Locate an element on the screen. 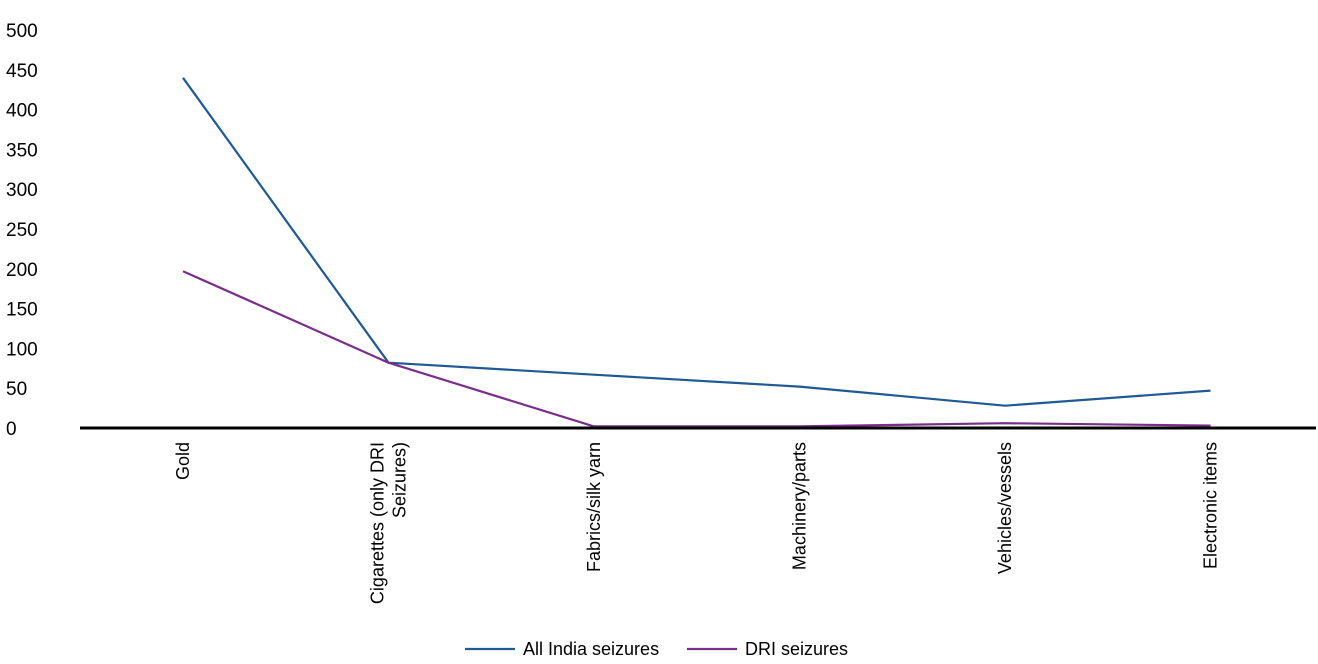  legend-item: DRI seizures is located at coordinates (767, 649).